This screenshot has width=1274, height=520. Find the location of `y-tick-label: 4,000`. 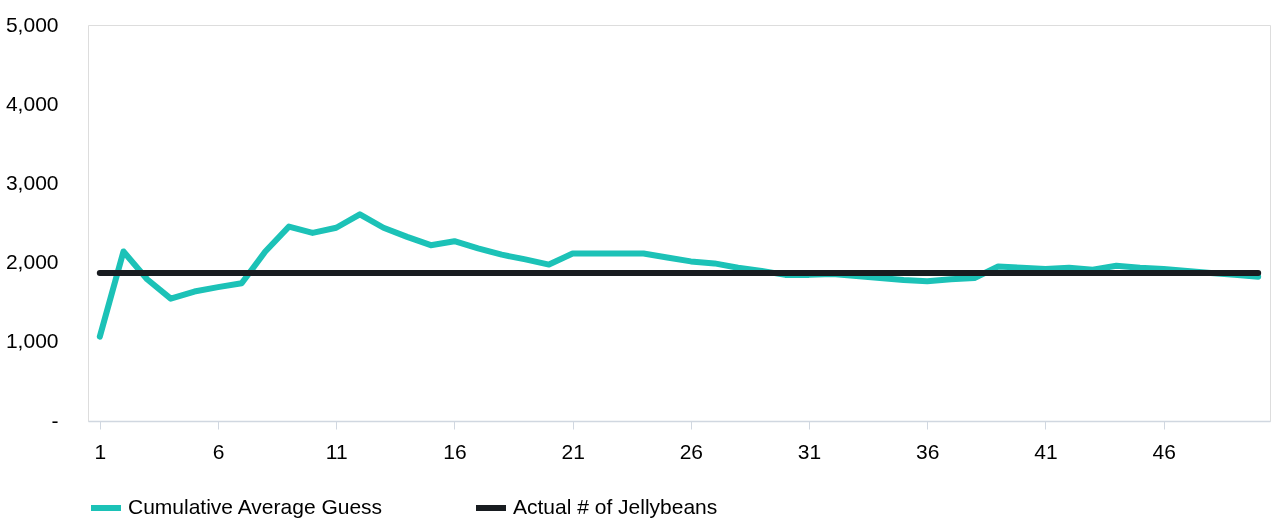

y-tick-label: 4,000 is located at coordinates (32, 103).